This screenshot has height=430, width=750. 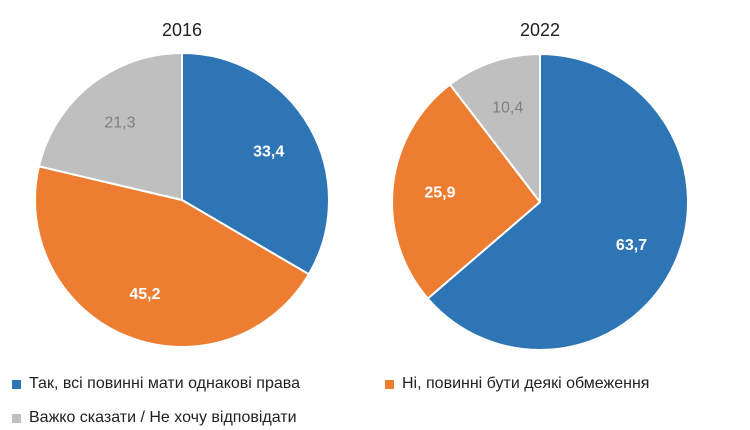 What do you see at coordinates (182, 30) in the screenshot?
I see `chart-title-2016: 2016` at bounding box center [182, 30].